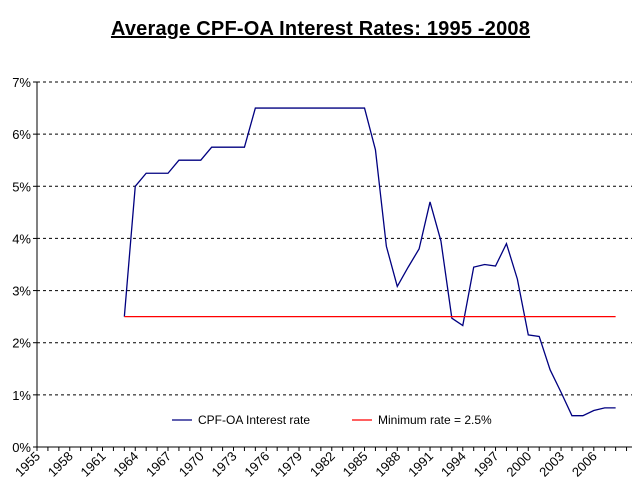  What do you see at coordinates (191, 464) in the screenshot?
I see `x-tick-label: 1970` at bounding box center [191, 464].